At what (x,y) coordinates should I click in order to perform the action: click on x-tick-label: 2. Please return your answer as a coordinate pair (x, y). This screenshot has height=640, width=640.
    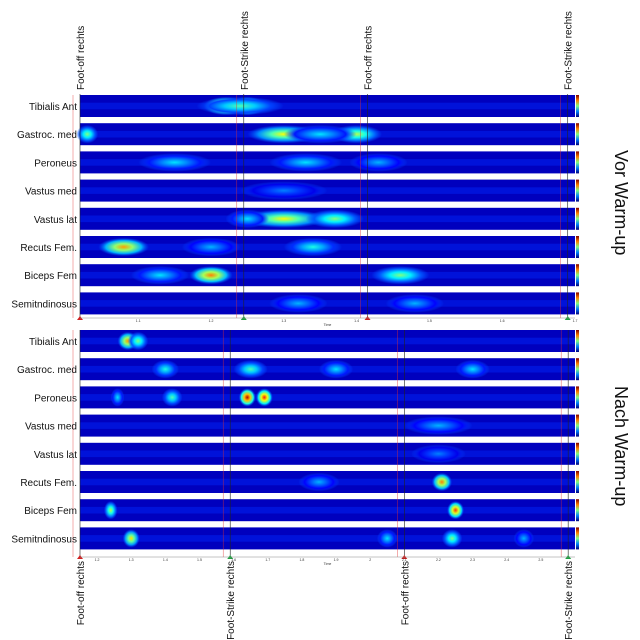
    Looking at the image, I should click on (370, 560).